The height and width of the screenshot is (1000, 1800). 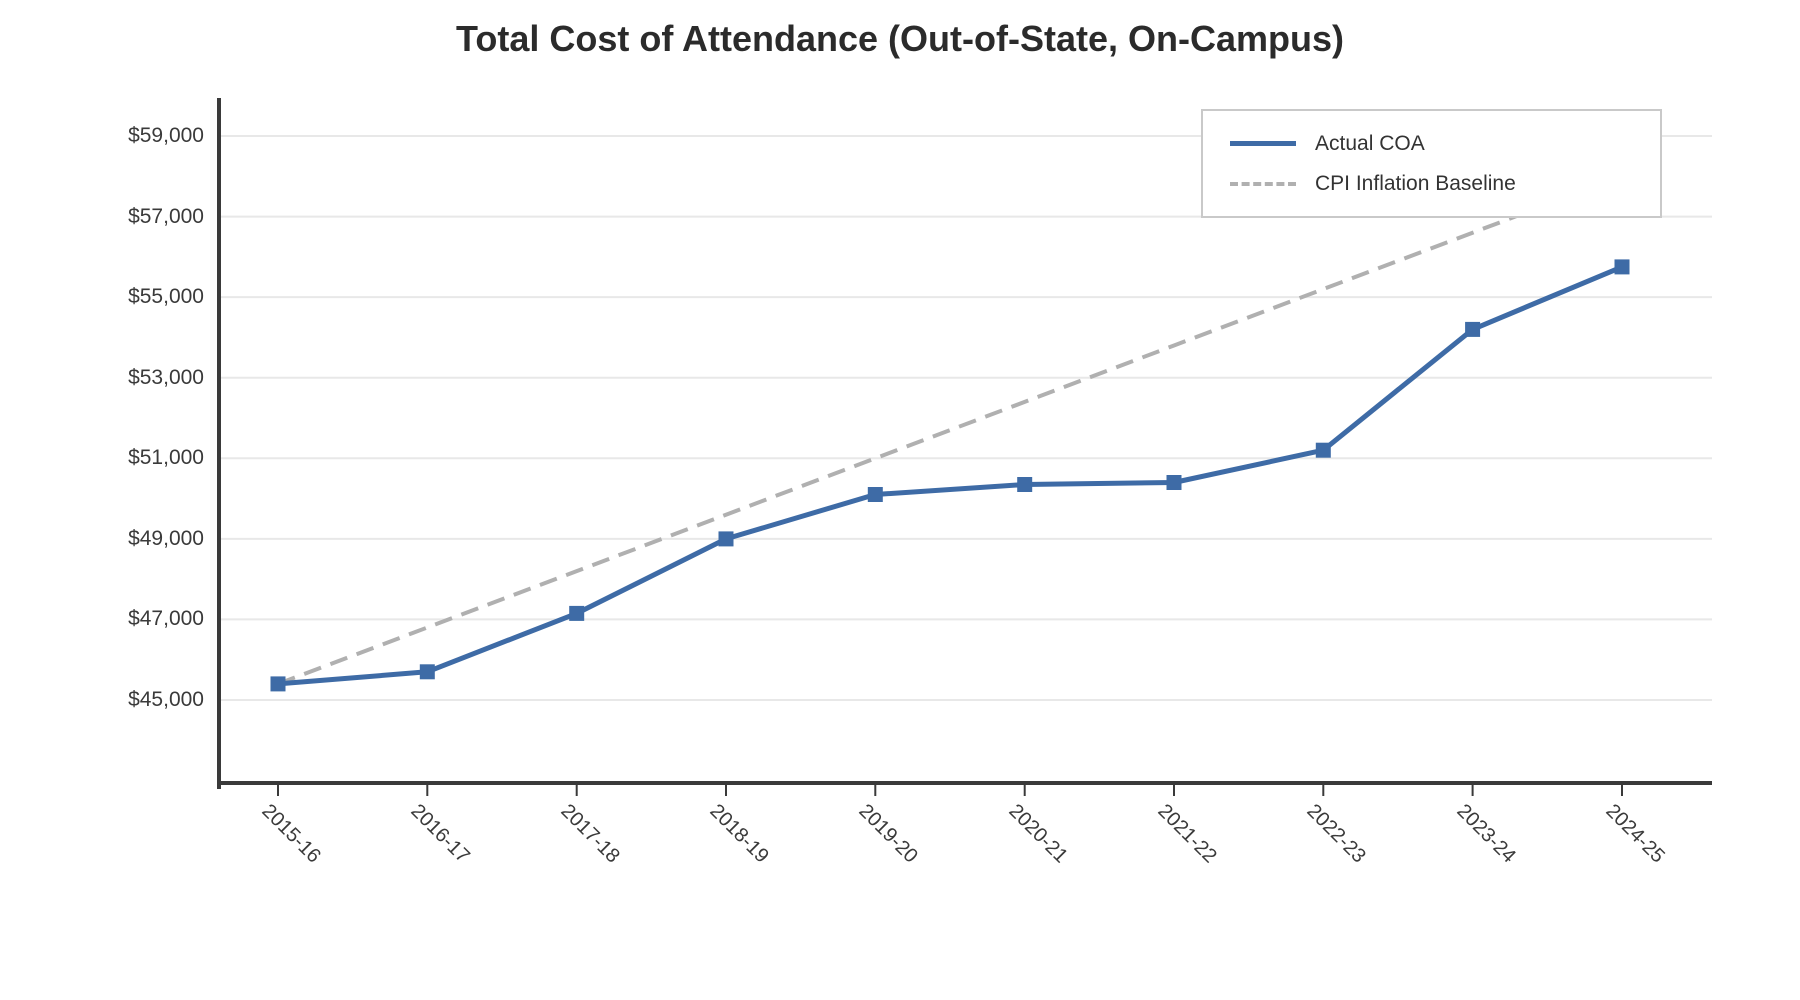 What do you see at coordinates (1431, 163) in the screenshot?
I see `legend: Actual COA CPI Inflation Baseline` at bounding box center [1431, 163].